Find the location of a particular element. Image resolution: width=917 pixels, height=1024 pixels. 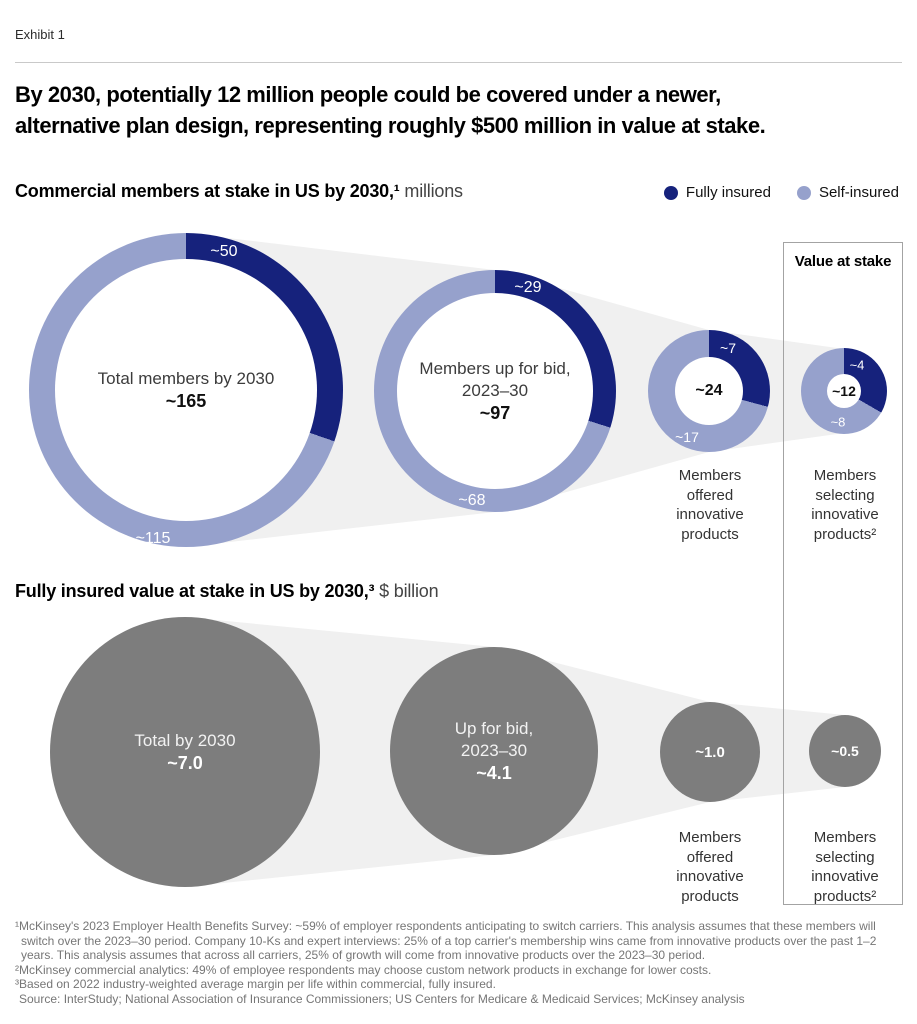

step-label-members-offered-value: Members offered innovative products is located at coordinates (710, 867).